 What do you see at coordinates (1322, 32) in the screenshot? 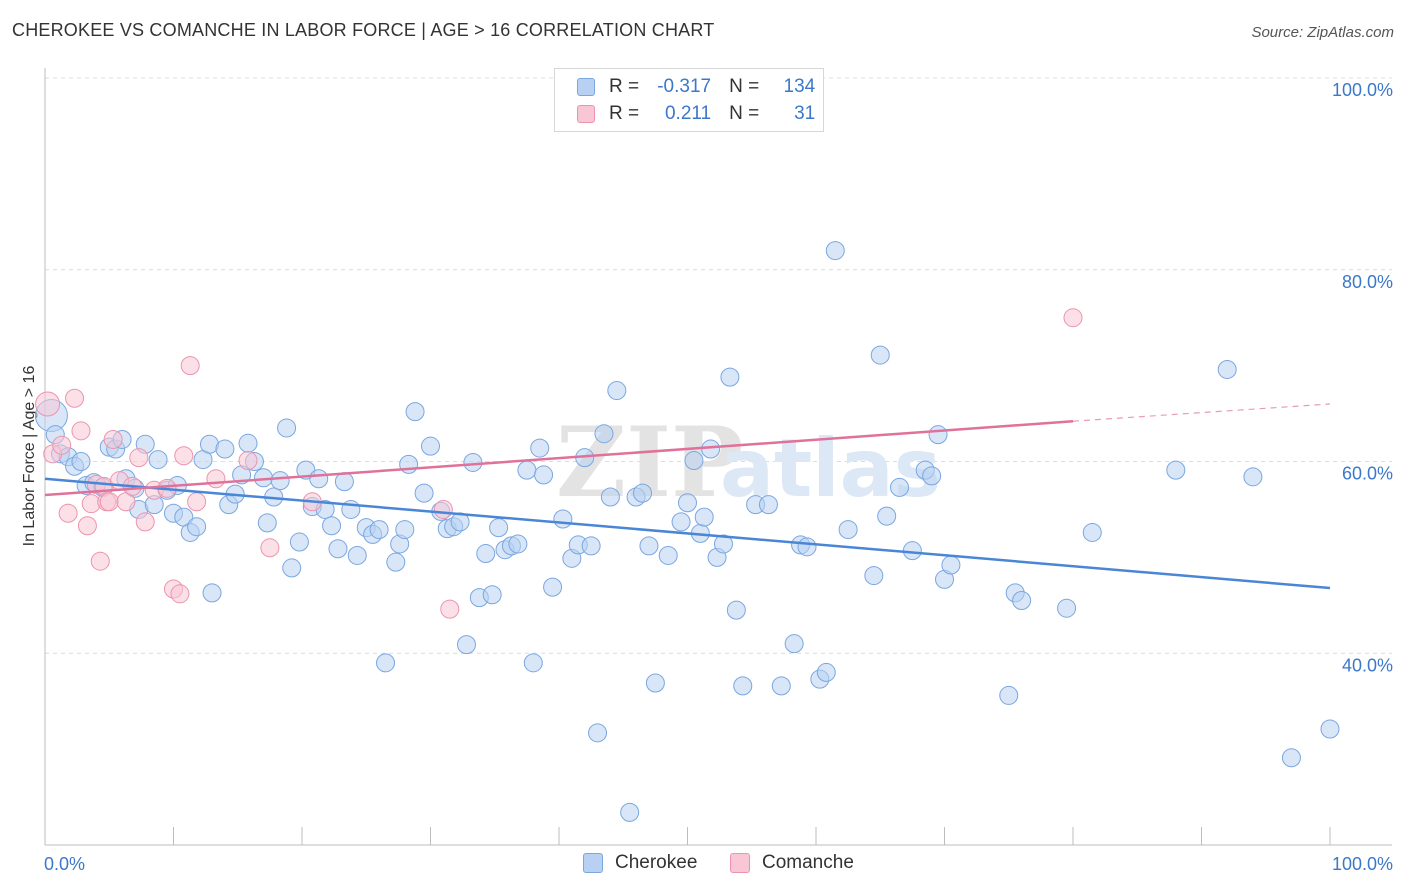
I see `source-label: Source: ZipAtlas.com` at bounding box center [1322, 32].